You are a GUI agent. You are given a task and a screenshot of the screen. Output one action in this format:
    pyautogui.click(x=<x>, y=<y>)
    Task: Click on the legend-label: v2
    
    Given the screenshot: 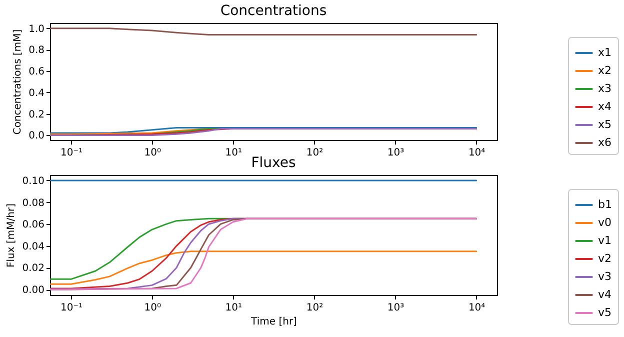 What is the action you would take?
    pyautogui.click(x=605, y=258)
    